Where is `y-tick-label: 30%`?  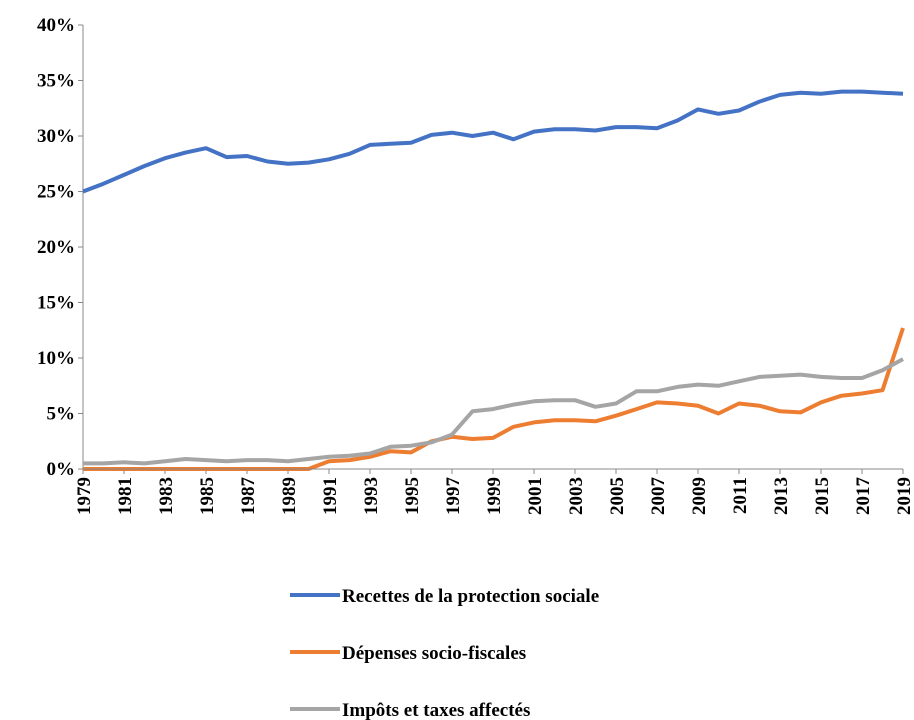
y-tick-label: 30% is located at coordinates (56, 136).